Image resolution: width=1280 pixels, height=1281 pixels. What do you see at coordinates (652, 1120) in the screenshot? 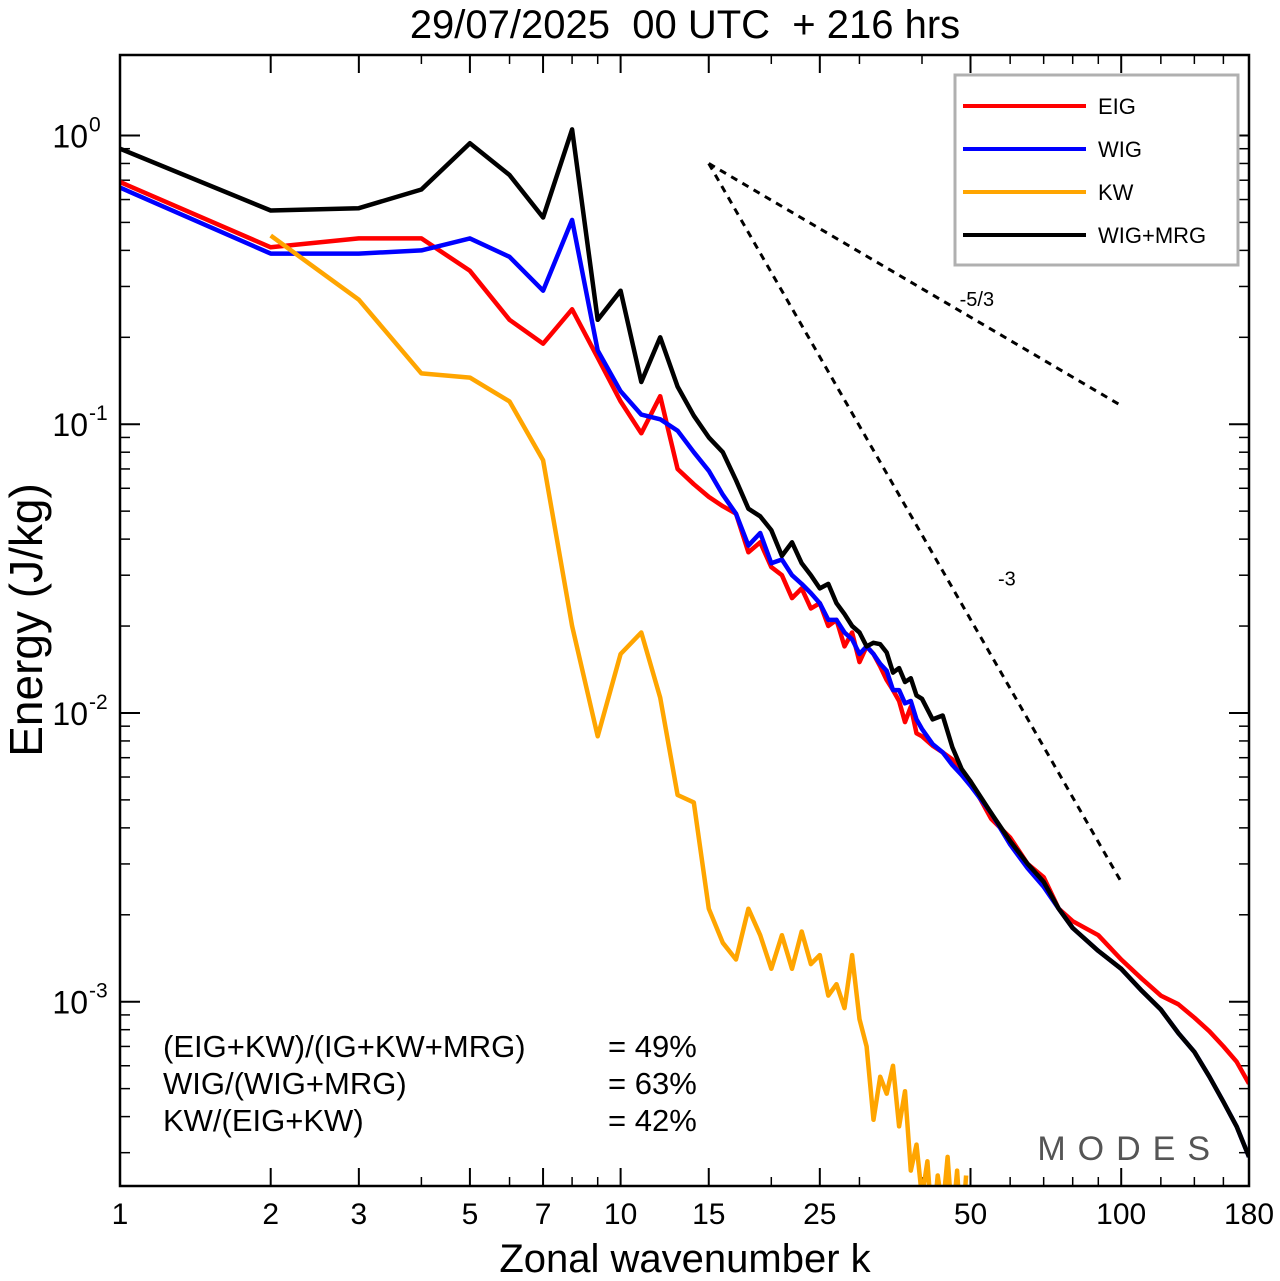
I see `annotation-value: = 42%` at bounding box center [652, 1120].